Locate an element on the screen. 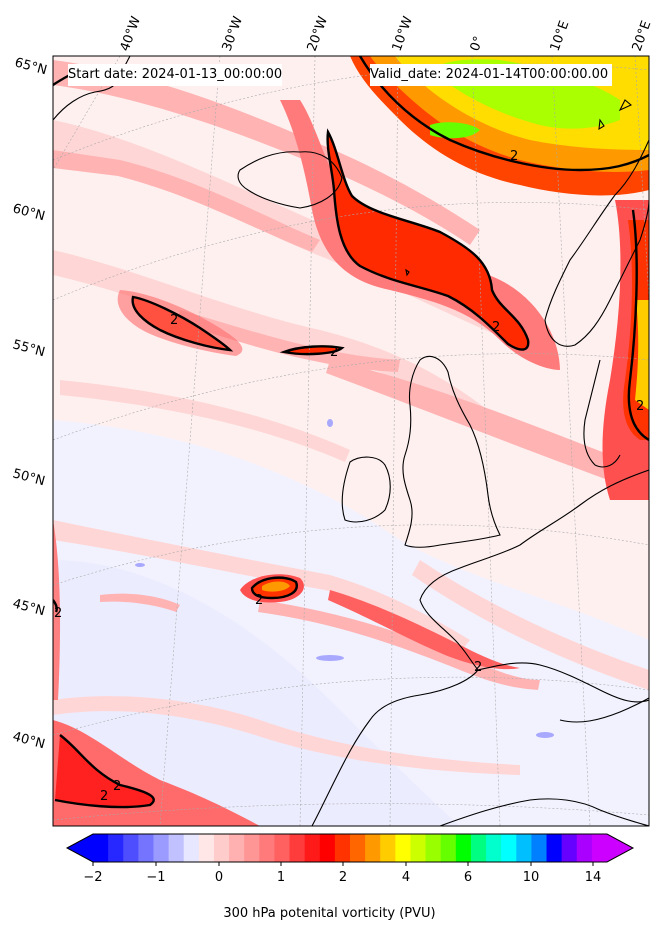 Image resolution: width=659 pixels, height=936 pixels. ireland-coast is located at coordinates (366, 489).